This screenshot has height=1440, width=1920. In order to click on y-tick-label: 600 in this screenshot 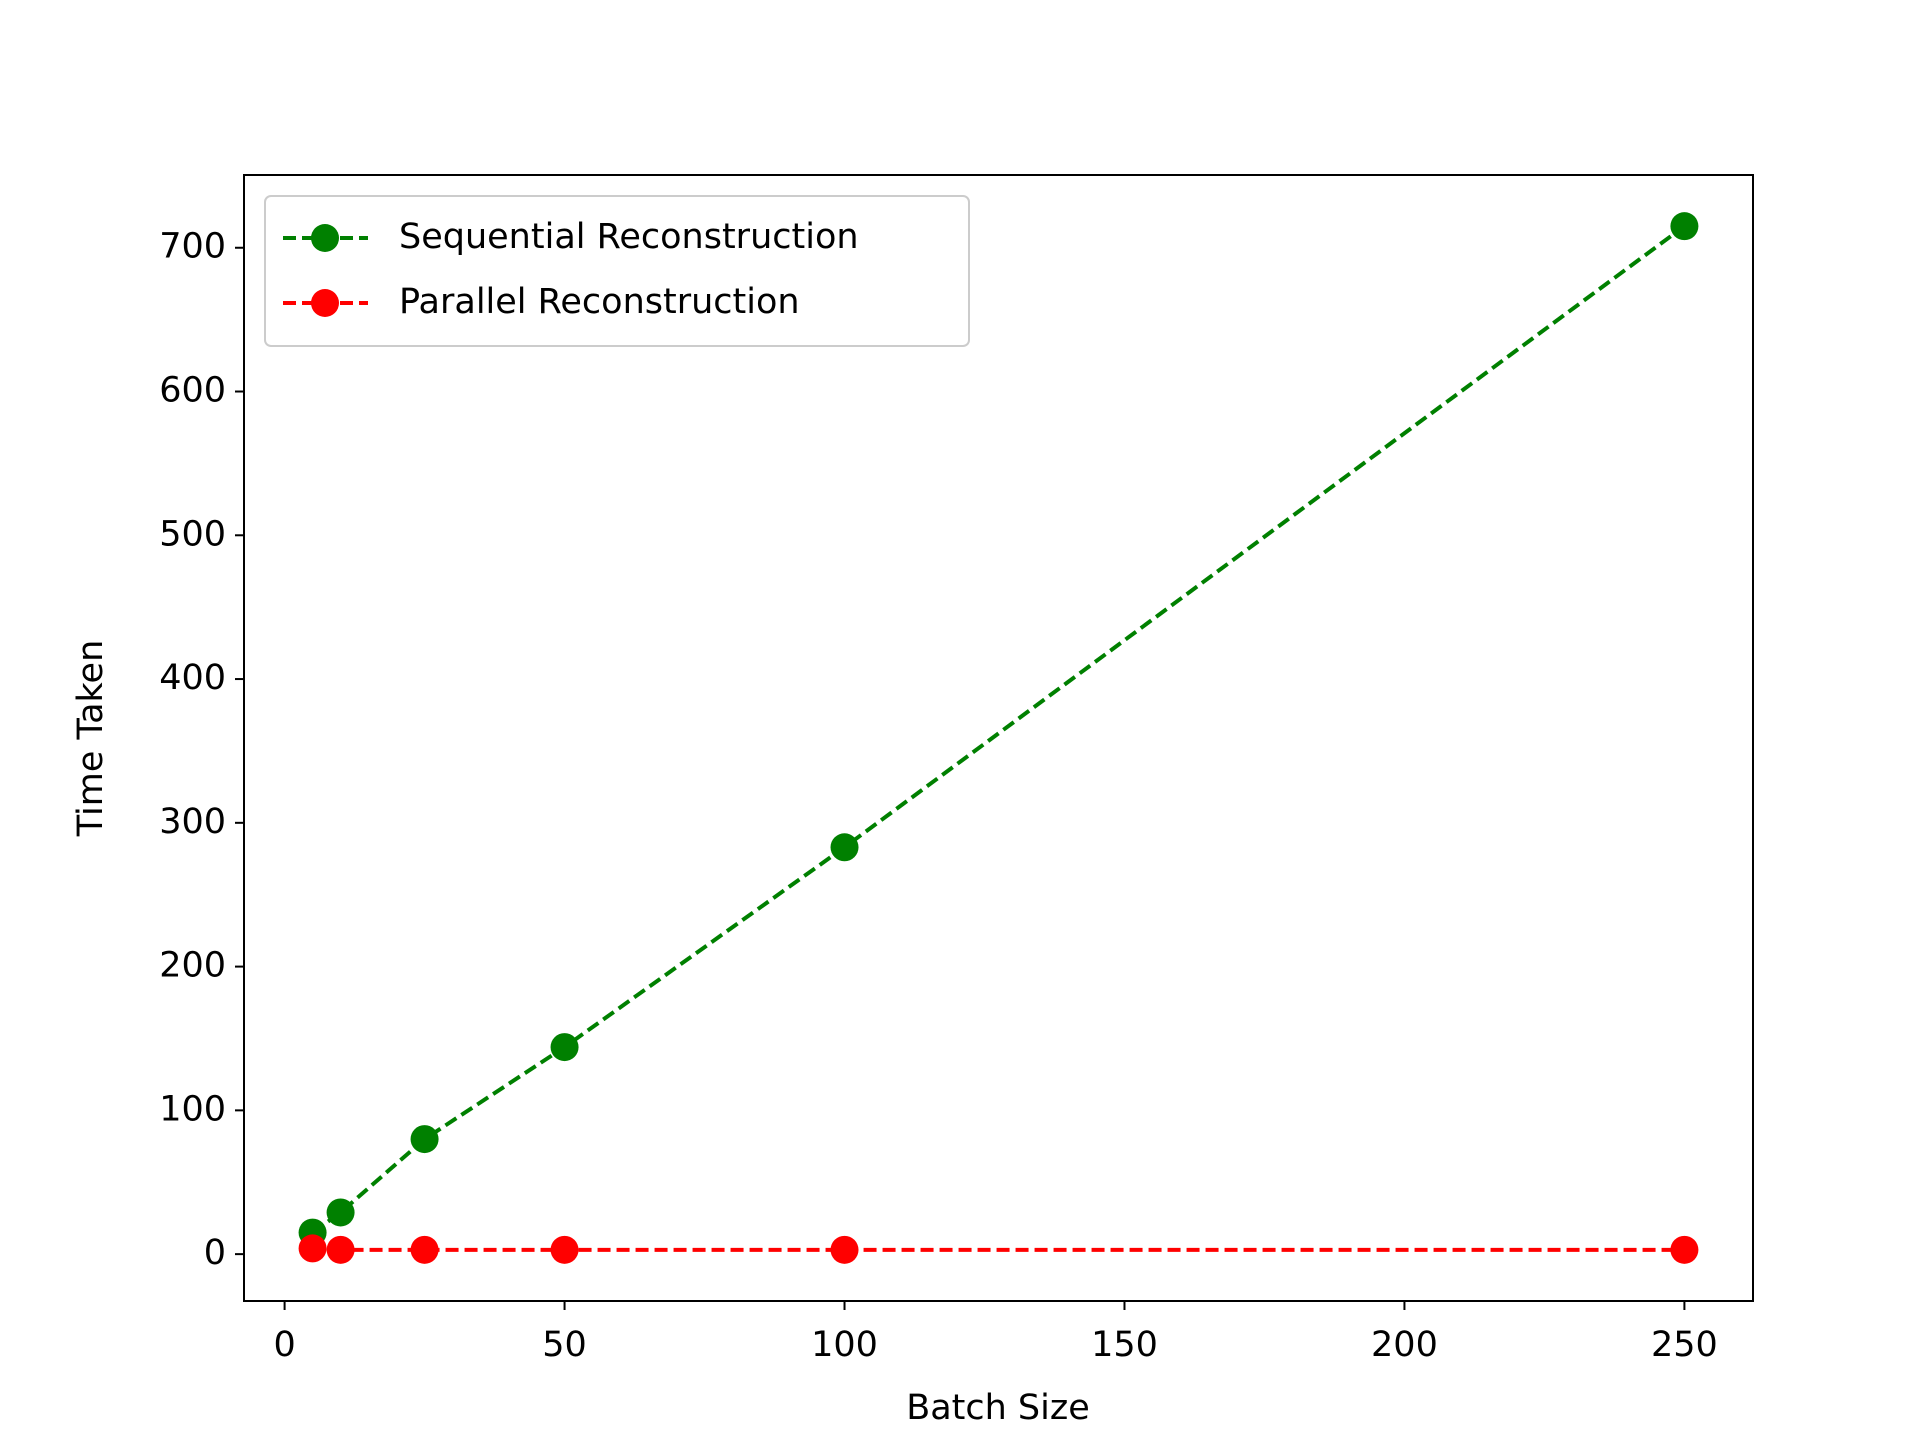, I will do `click(192, 391)`.